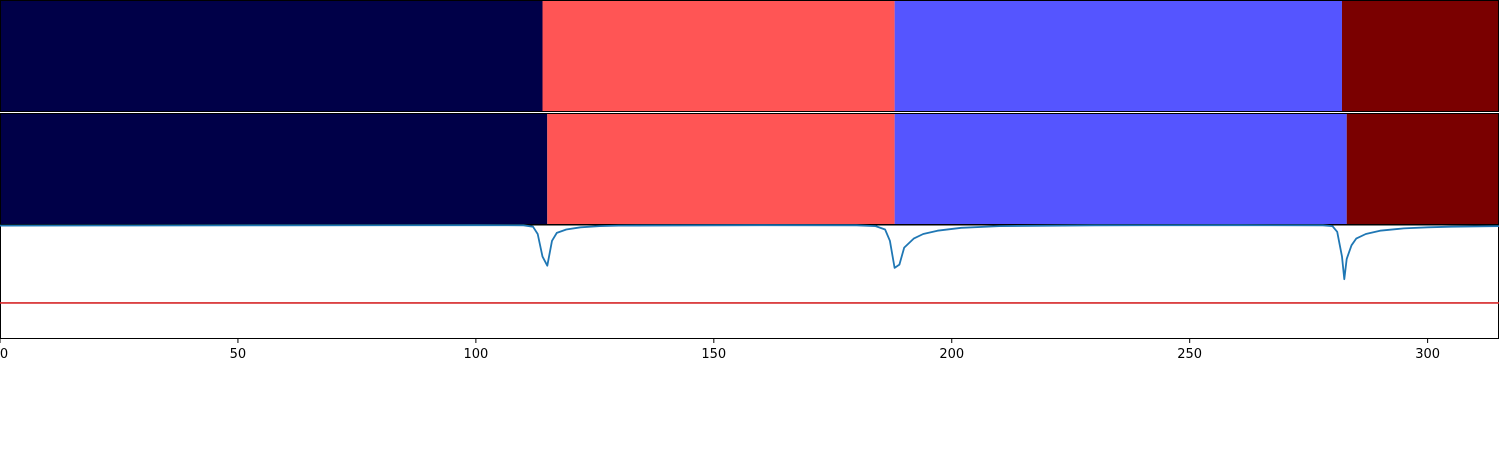  What do you see at coordinates (951, 354) in the screenshot?
I see `x-tick-label-200: 200` at bounding box center [951, 354].